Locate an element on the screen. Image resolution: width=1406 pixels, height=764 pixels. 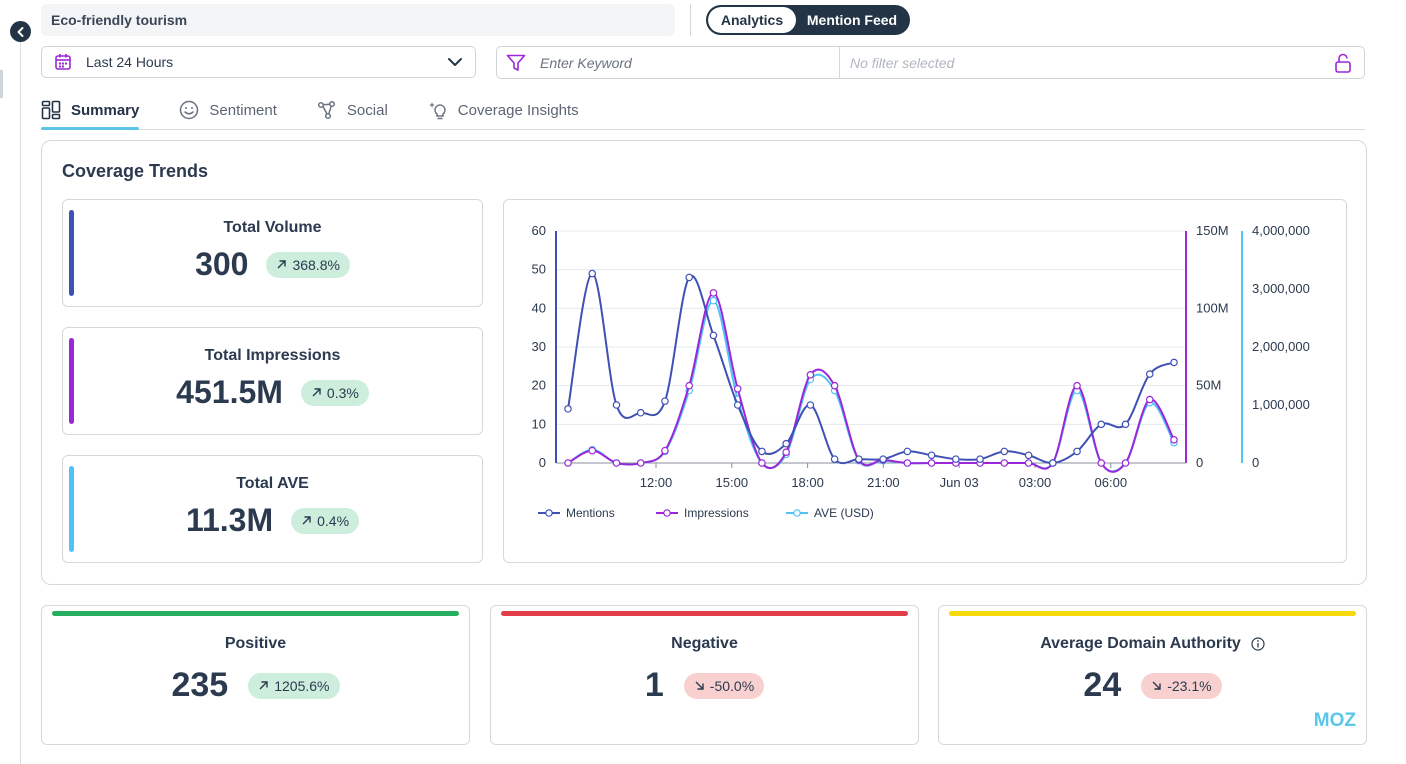
legend-label: AVE (USD) is located at coordinates (844, 513).